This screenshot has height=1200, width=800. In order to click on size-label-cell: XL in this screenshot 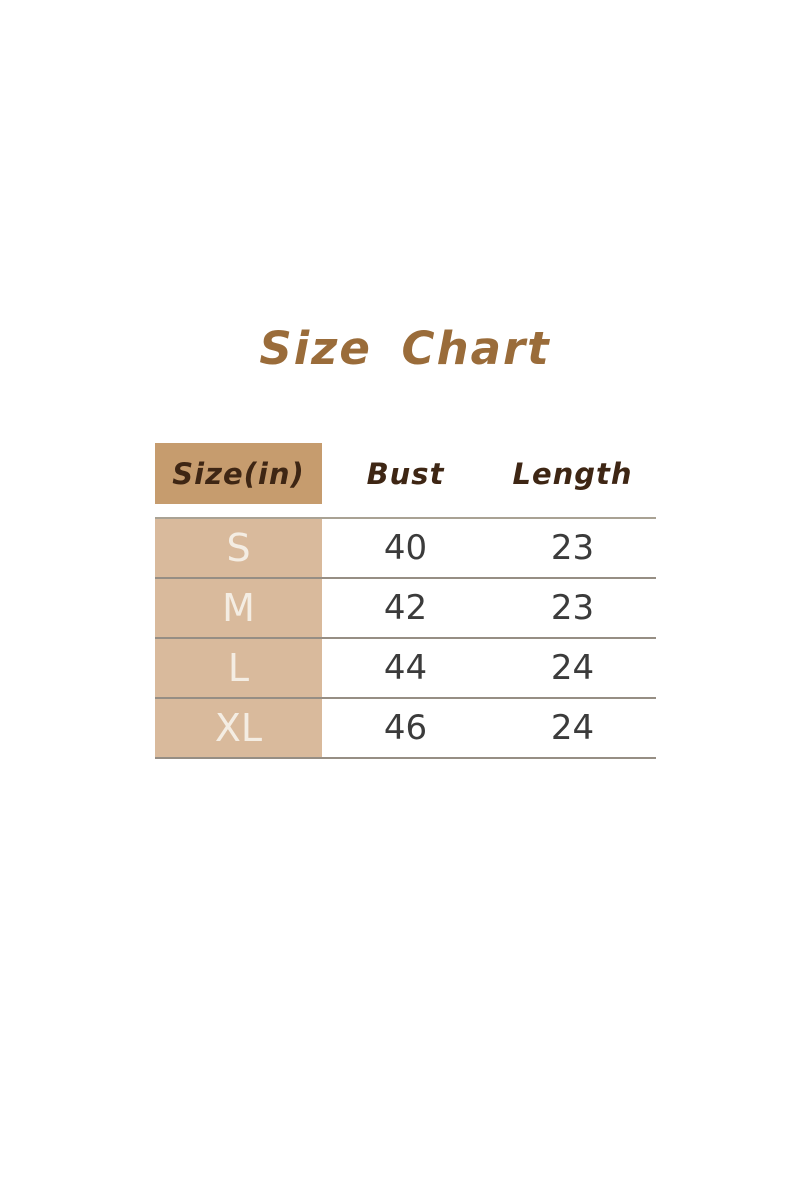, I will do `click(238, 728)`.